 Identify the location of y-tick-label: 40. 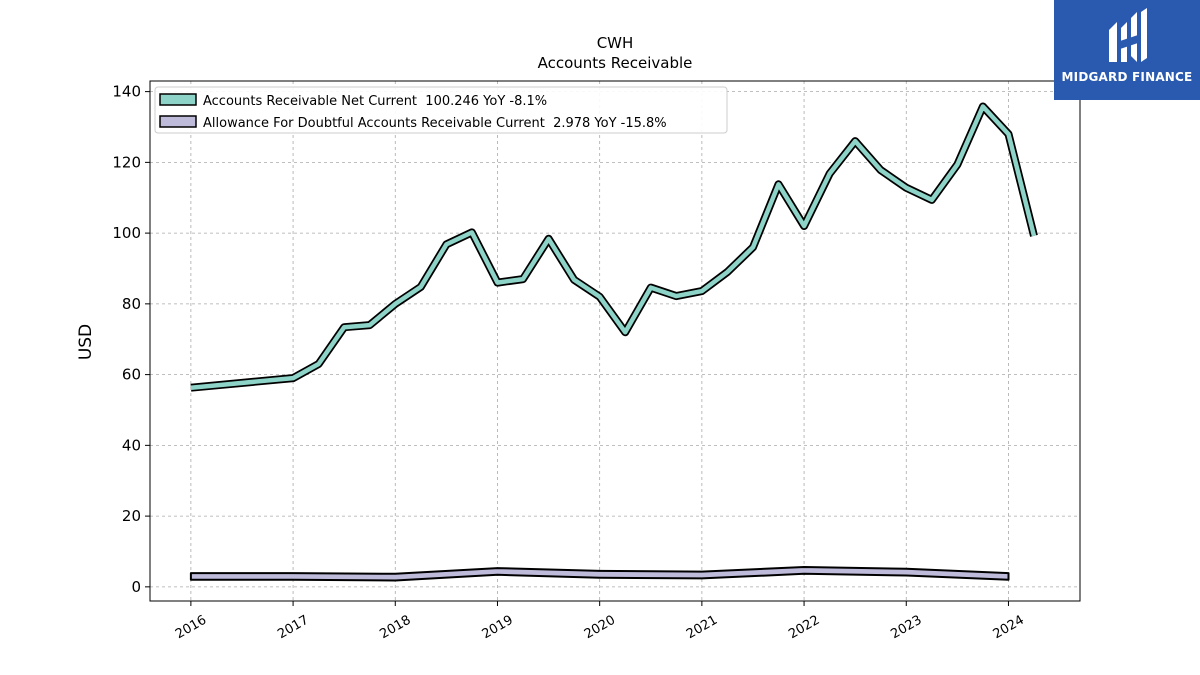
(131, 445).